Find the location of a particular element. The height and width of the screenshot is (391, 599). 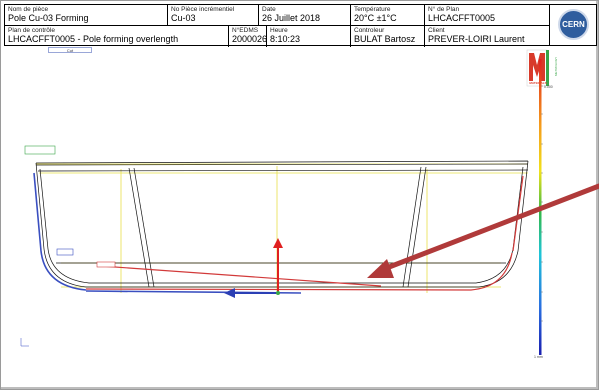

metrology-text: METROLOGY is located at coordinates (556, 66).